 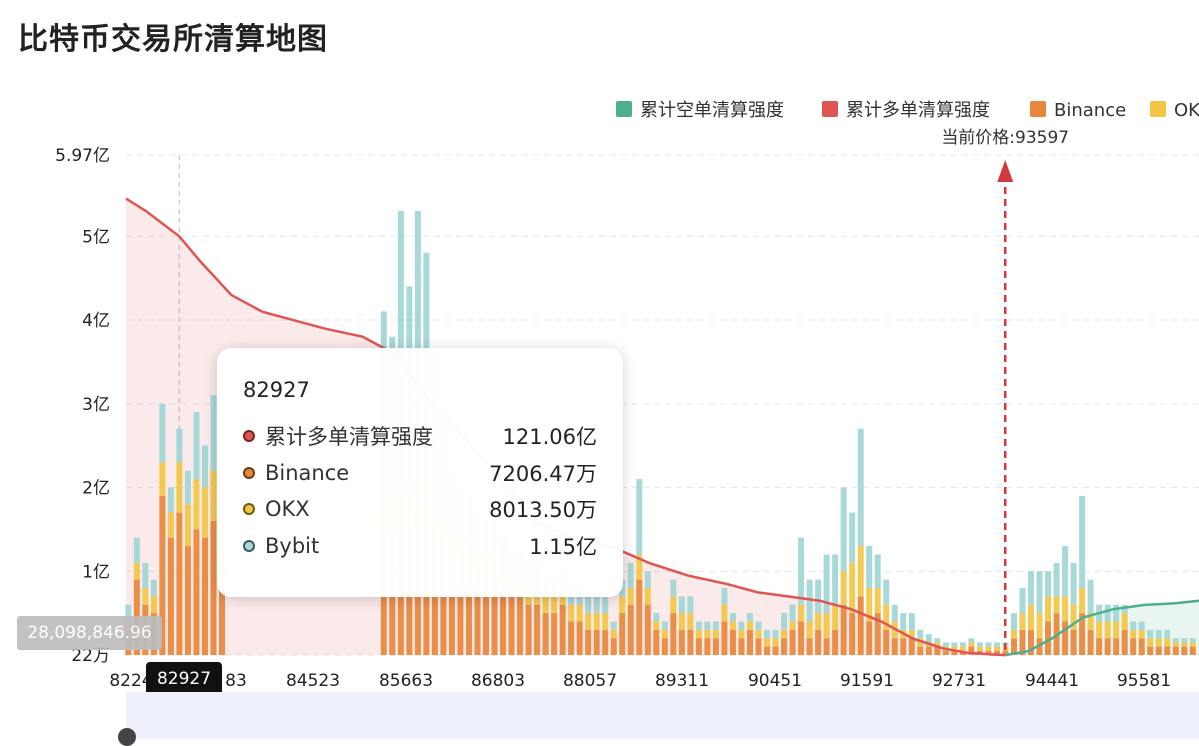 What do you see at coordinates (1144, 681) in the screenshot?
I see `x-tick-label: 95581` at bounding box center [1144, 681].